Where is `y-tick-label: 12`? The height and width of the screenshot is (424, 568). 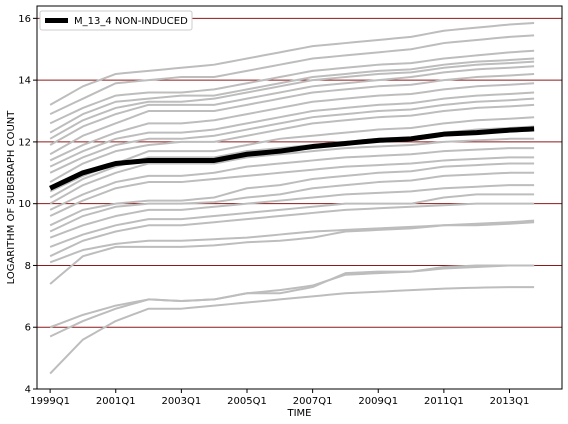
y-tick-label: 12 is located at coordinates (24, 142).